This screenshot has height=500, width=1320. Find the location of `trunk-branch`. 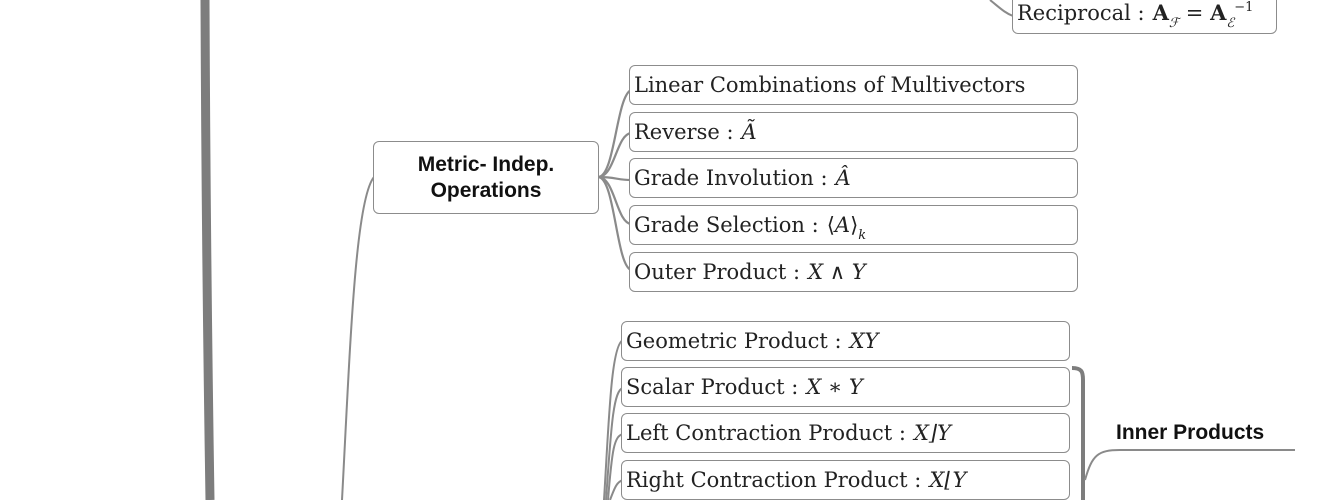

trunk-branch is located at coordinates (207, 250).